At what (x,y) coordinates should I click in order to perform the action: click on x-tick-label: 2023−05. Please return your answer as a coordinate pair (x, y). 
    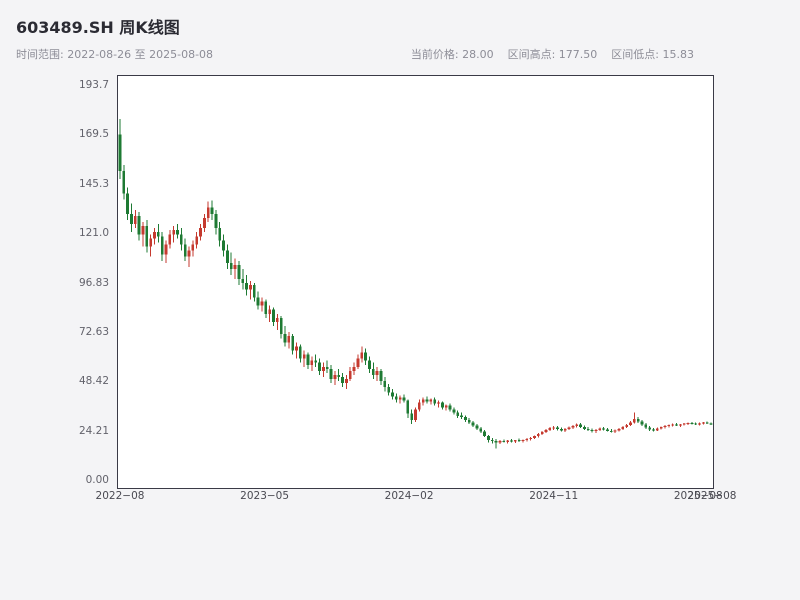
    Looking at the image, I should click on (265, 496).